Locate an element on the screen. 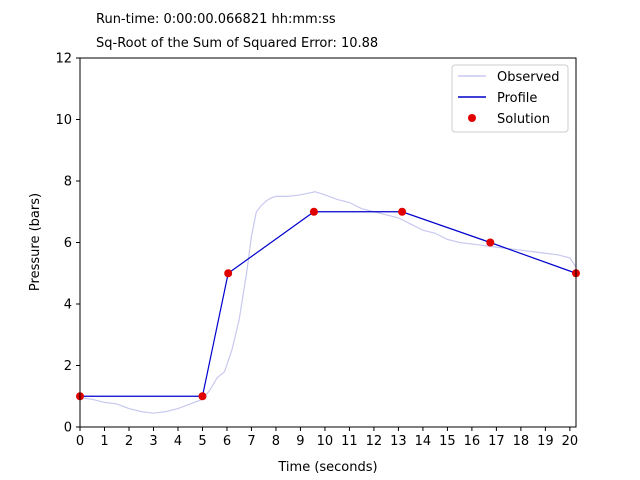 The height and width of the screenshot is (480, 640). runtime-text: Run-time: 0:00:00.066821 hh:mm:ss is located at coordinates (216, 19).